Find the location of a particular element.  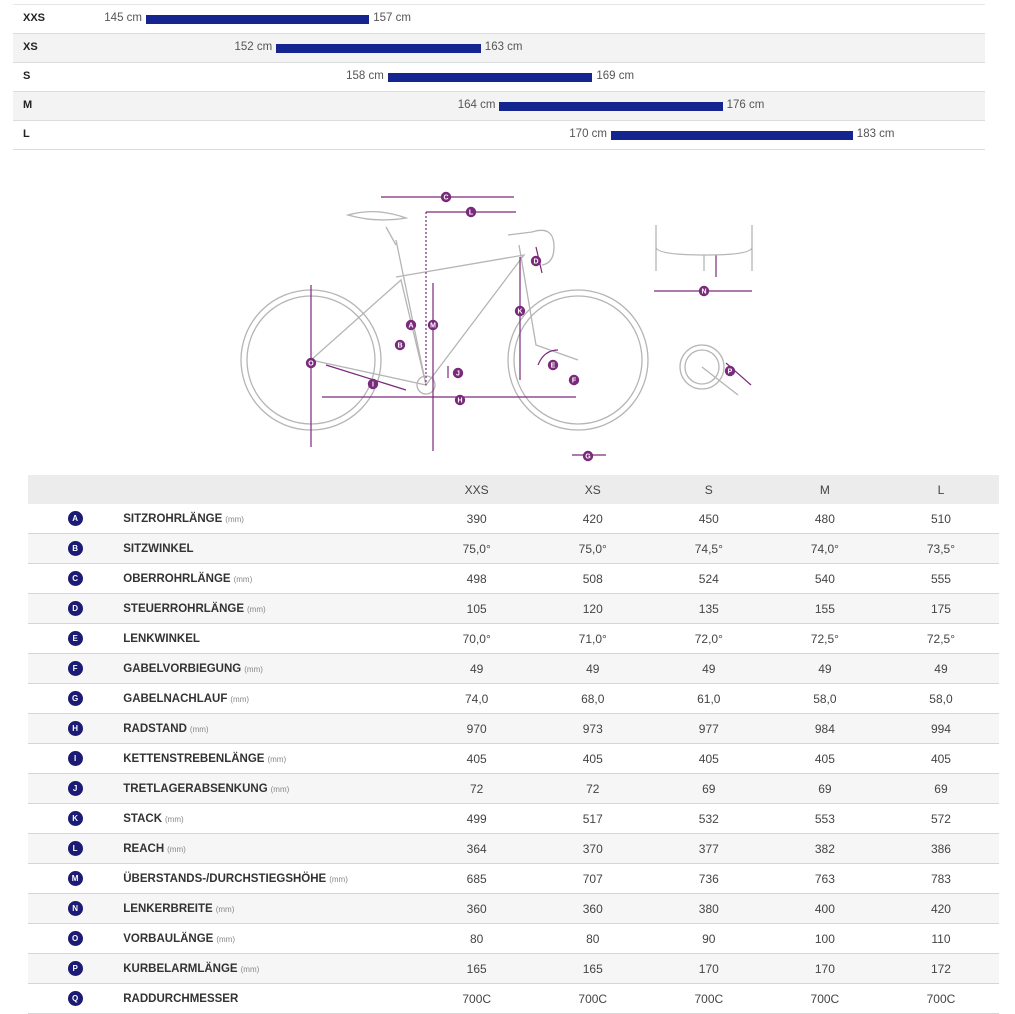

svg-text: M is located at coordinates (433, 326).